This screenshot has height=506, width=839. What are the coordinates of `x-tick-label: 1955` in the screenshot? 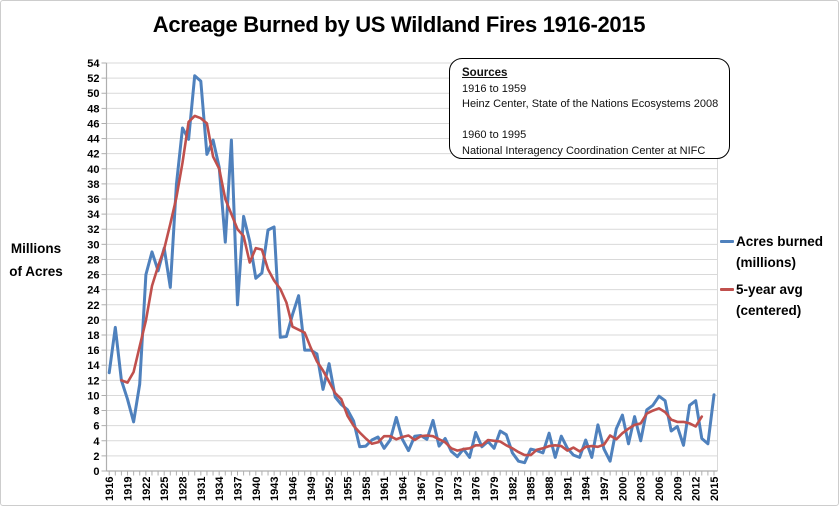 It's located at (348, 489).